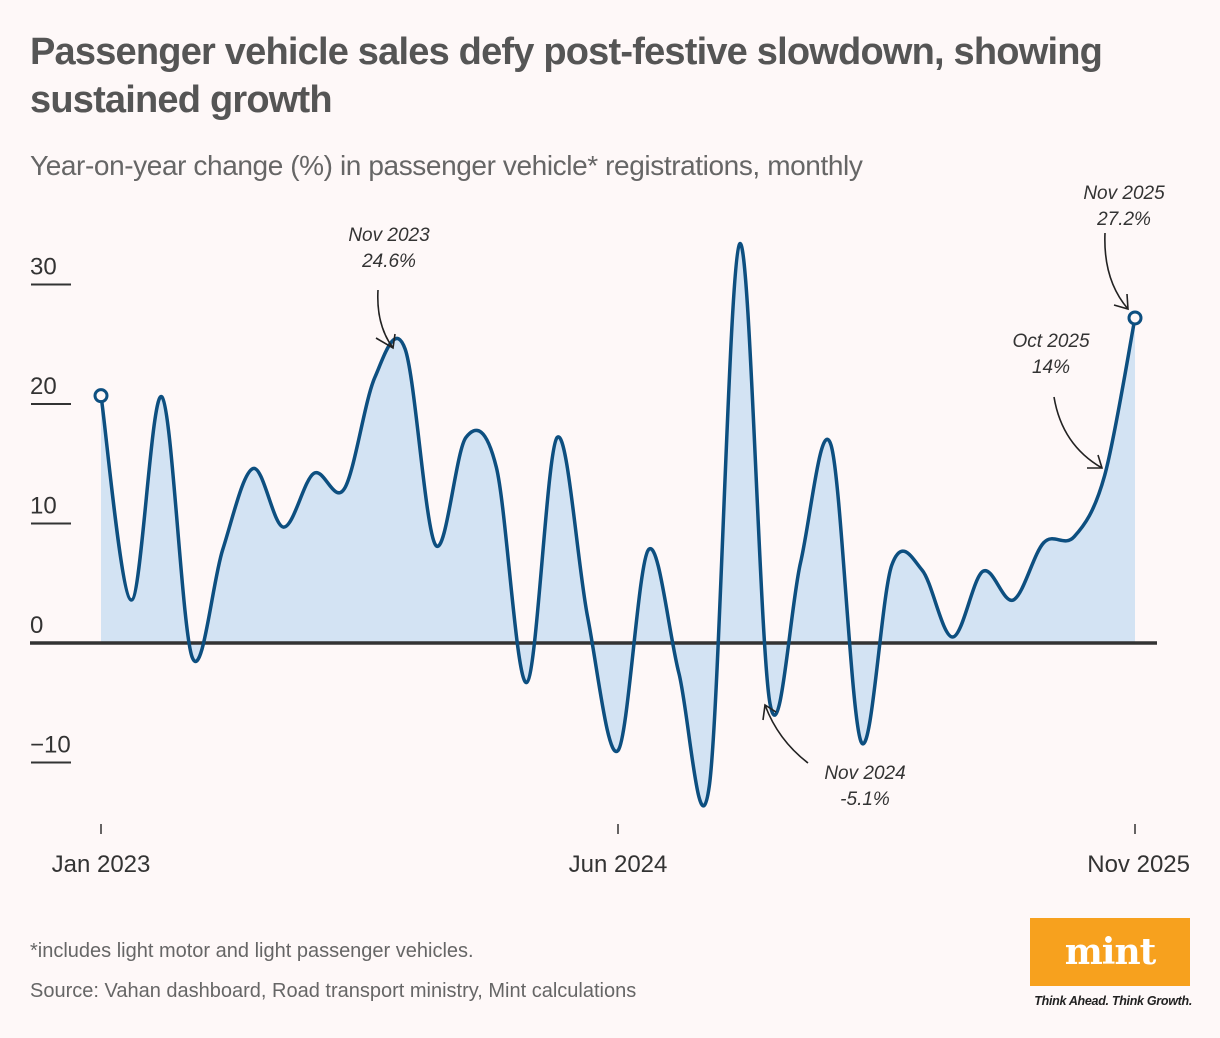 The width and height of the screenshot is (1220, 1038). What do you see at coordinates (922, 570) in the screenshot?
I see `data-point-apr-2025` at bounding box center [922, 570].